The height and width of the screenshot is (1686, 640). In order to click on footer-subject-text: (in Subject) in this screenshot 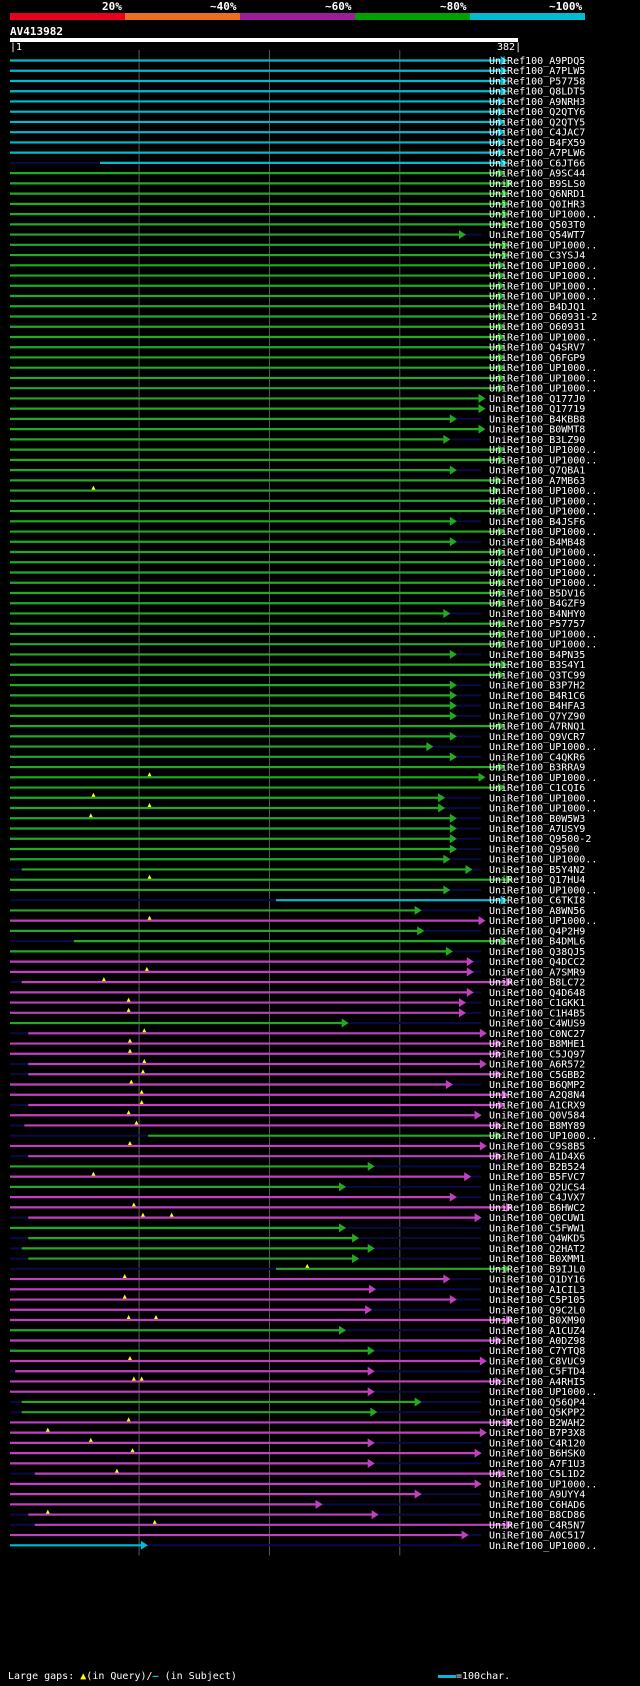, I will do `click(200, 1676)`.